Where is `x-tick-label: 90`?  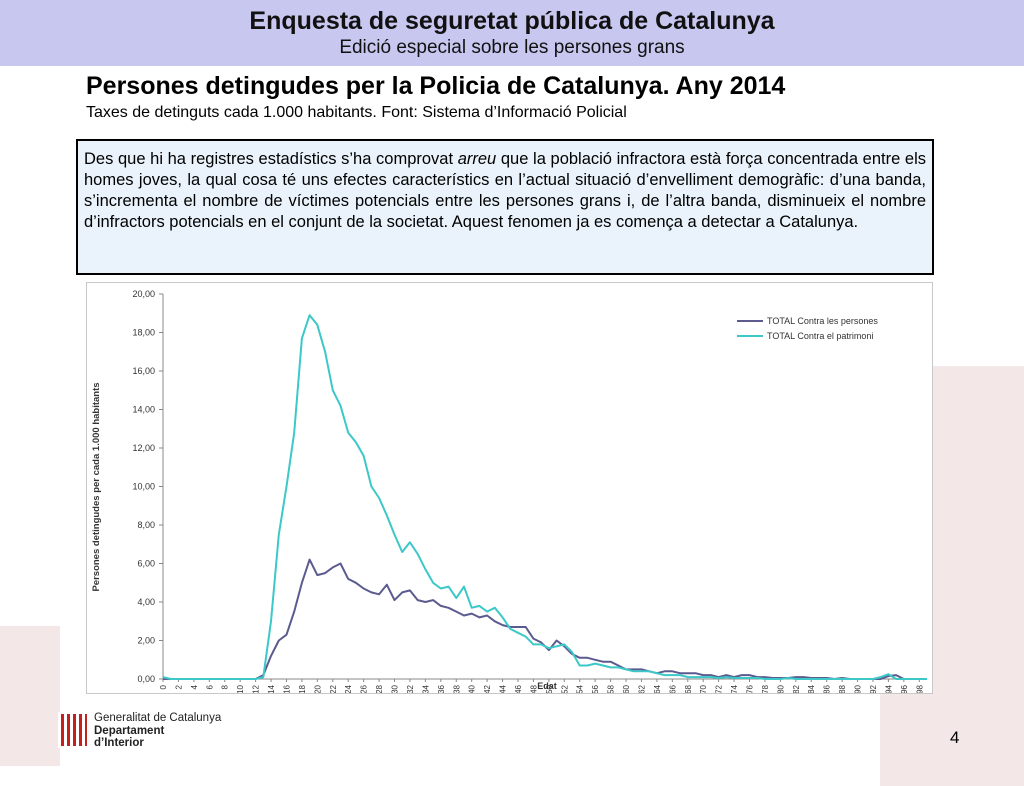
x-tick-label: 90 is located at coordinates (858, 688).